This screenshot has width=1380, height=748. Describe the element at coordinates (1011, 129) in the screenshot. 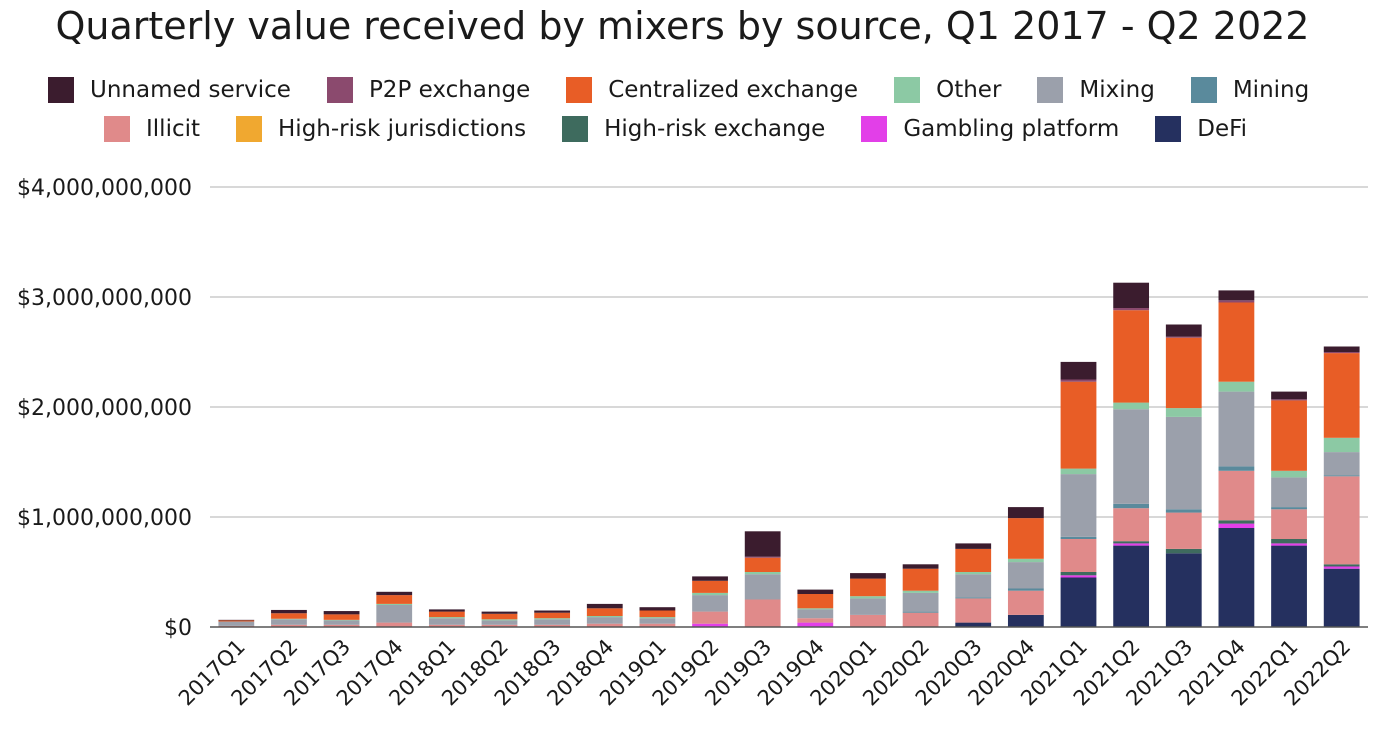

I see `legend-label: Gambling platform` at that location.